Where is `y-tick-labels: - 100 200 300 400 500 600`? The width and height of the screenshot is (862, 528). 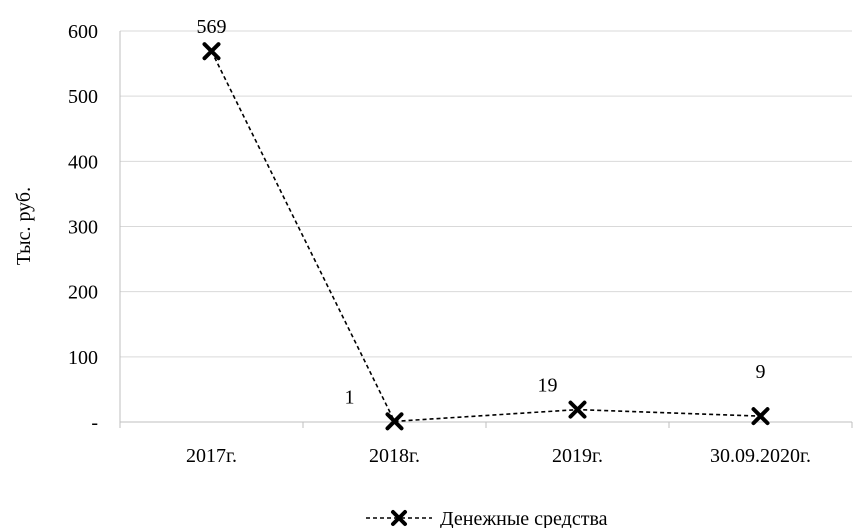
y-tick-labels: - 100 200 300 400 500 600 is located at coordinates (83, 227).